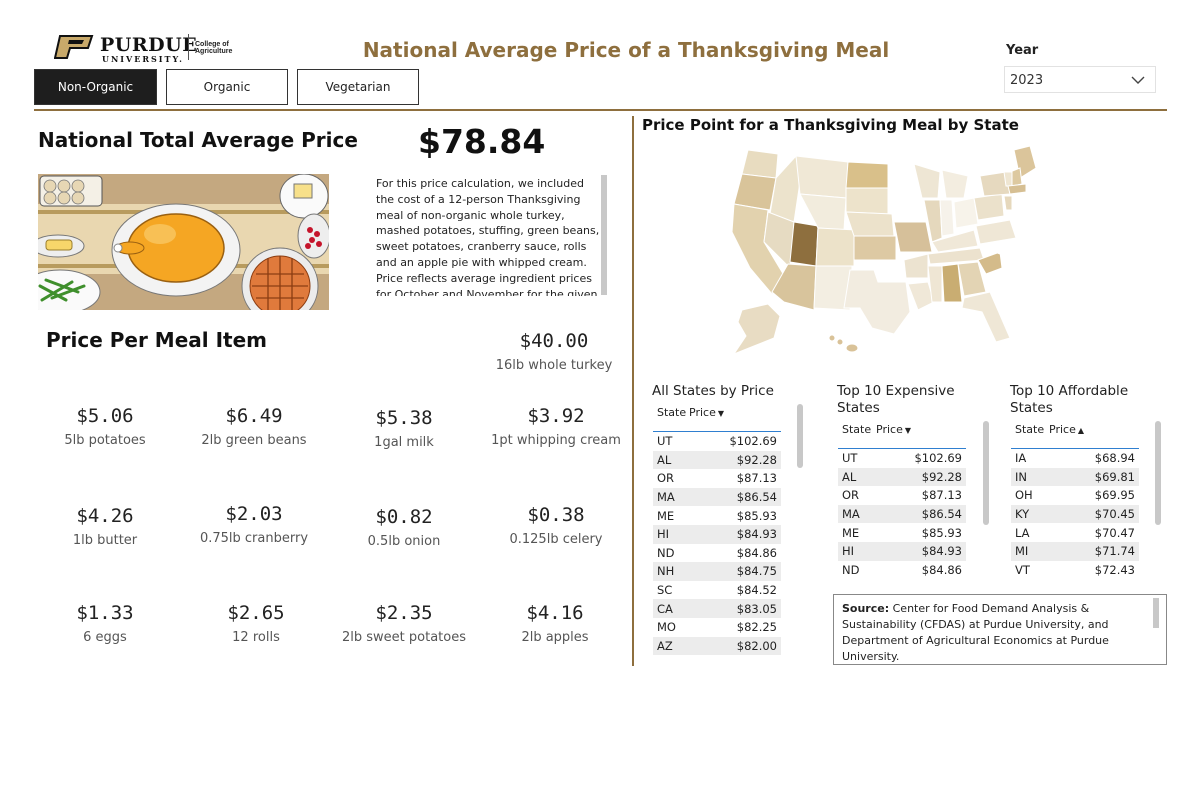 The height and width of the screenshot is (800, 1200). What do you see at coordinates (836, 247) in the screenshot?
I see `state-co` at bounding box center [836, 247].